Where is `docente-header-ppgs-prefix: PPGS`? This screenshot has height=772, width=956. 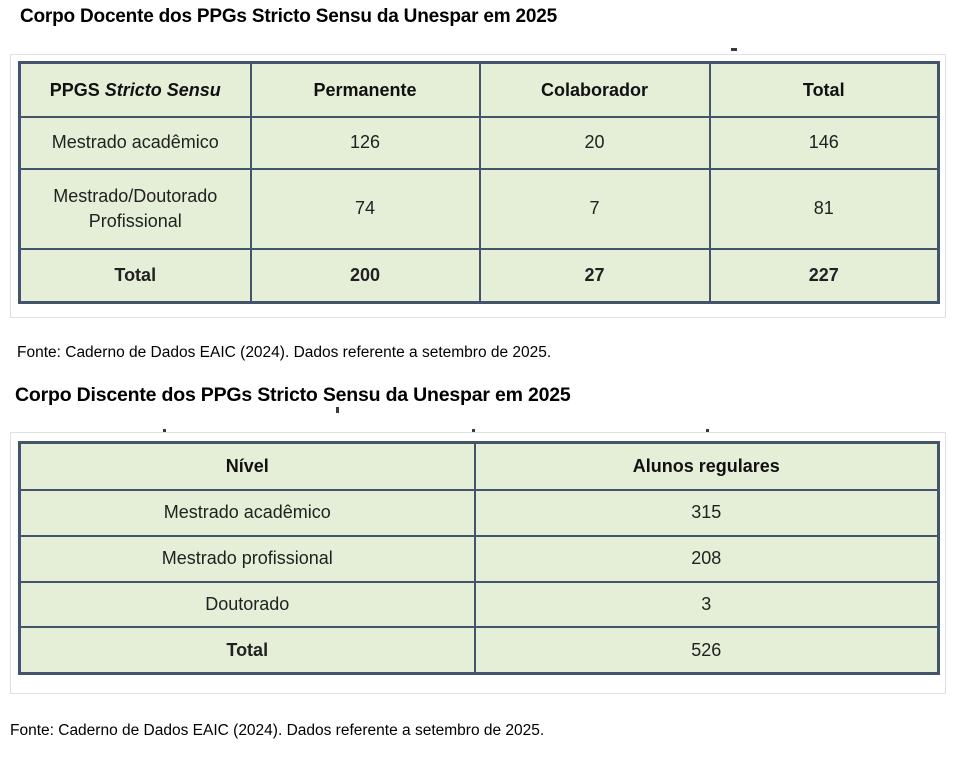 docente-header-ppgs-prefix: PPGS is located at coordinates (77, 89).